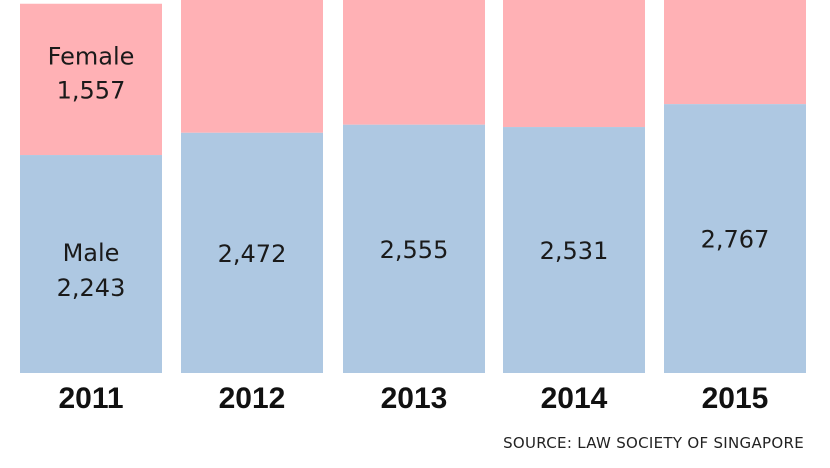  I want to click on value-label-male-2015: 2,767, so click(735, 240).